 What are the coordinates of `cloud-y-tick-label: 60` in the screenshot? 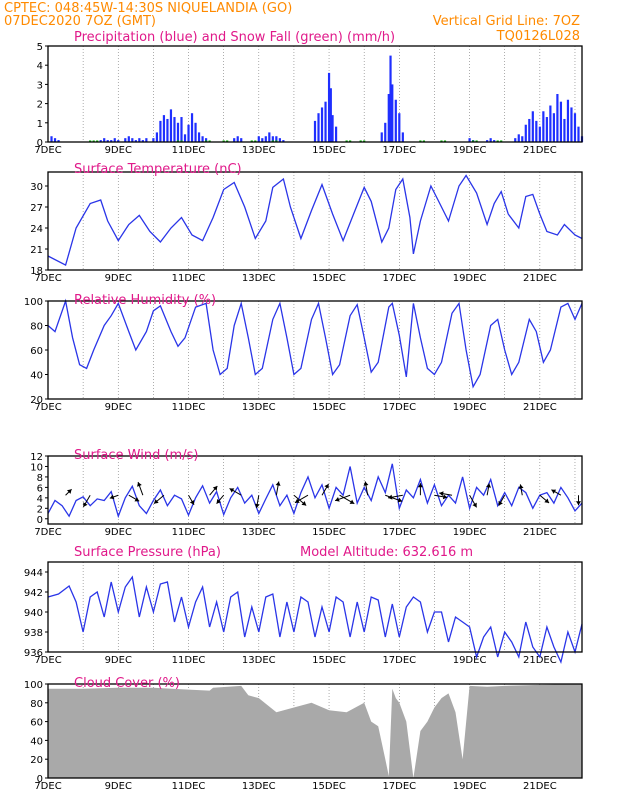 It's located at (36, 723).